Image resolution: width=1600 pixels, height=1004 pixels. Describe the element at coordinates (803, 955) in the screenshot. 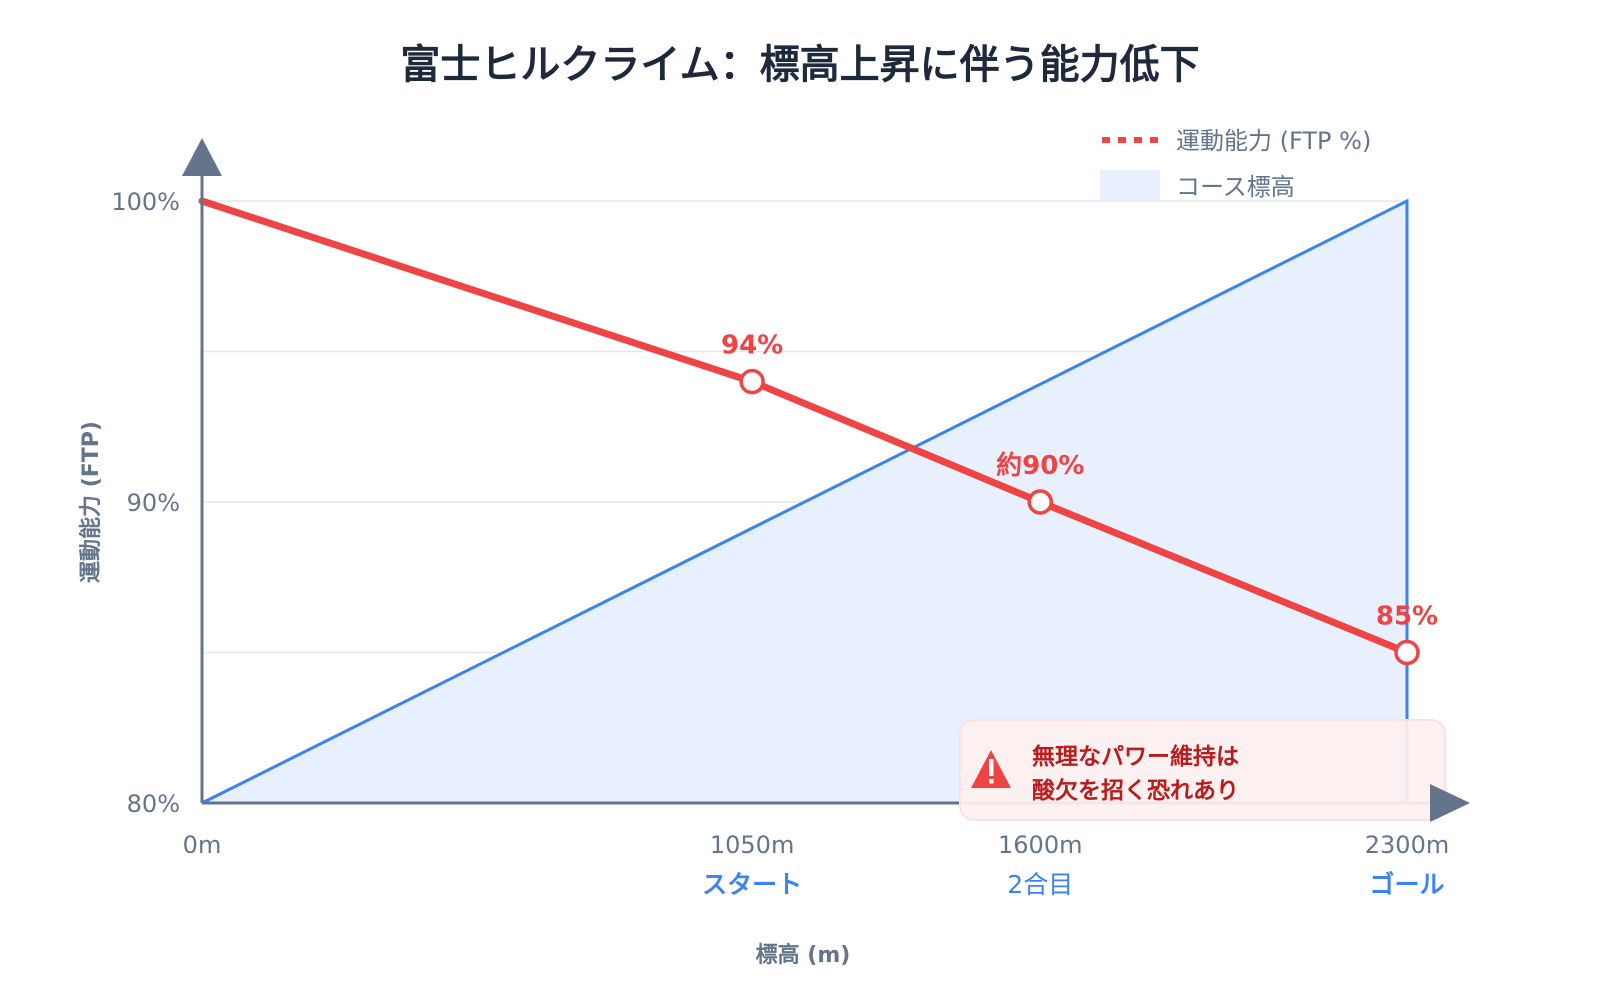

I see `x-axis-label: 標高 (m)` at that location.